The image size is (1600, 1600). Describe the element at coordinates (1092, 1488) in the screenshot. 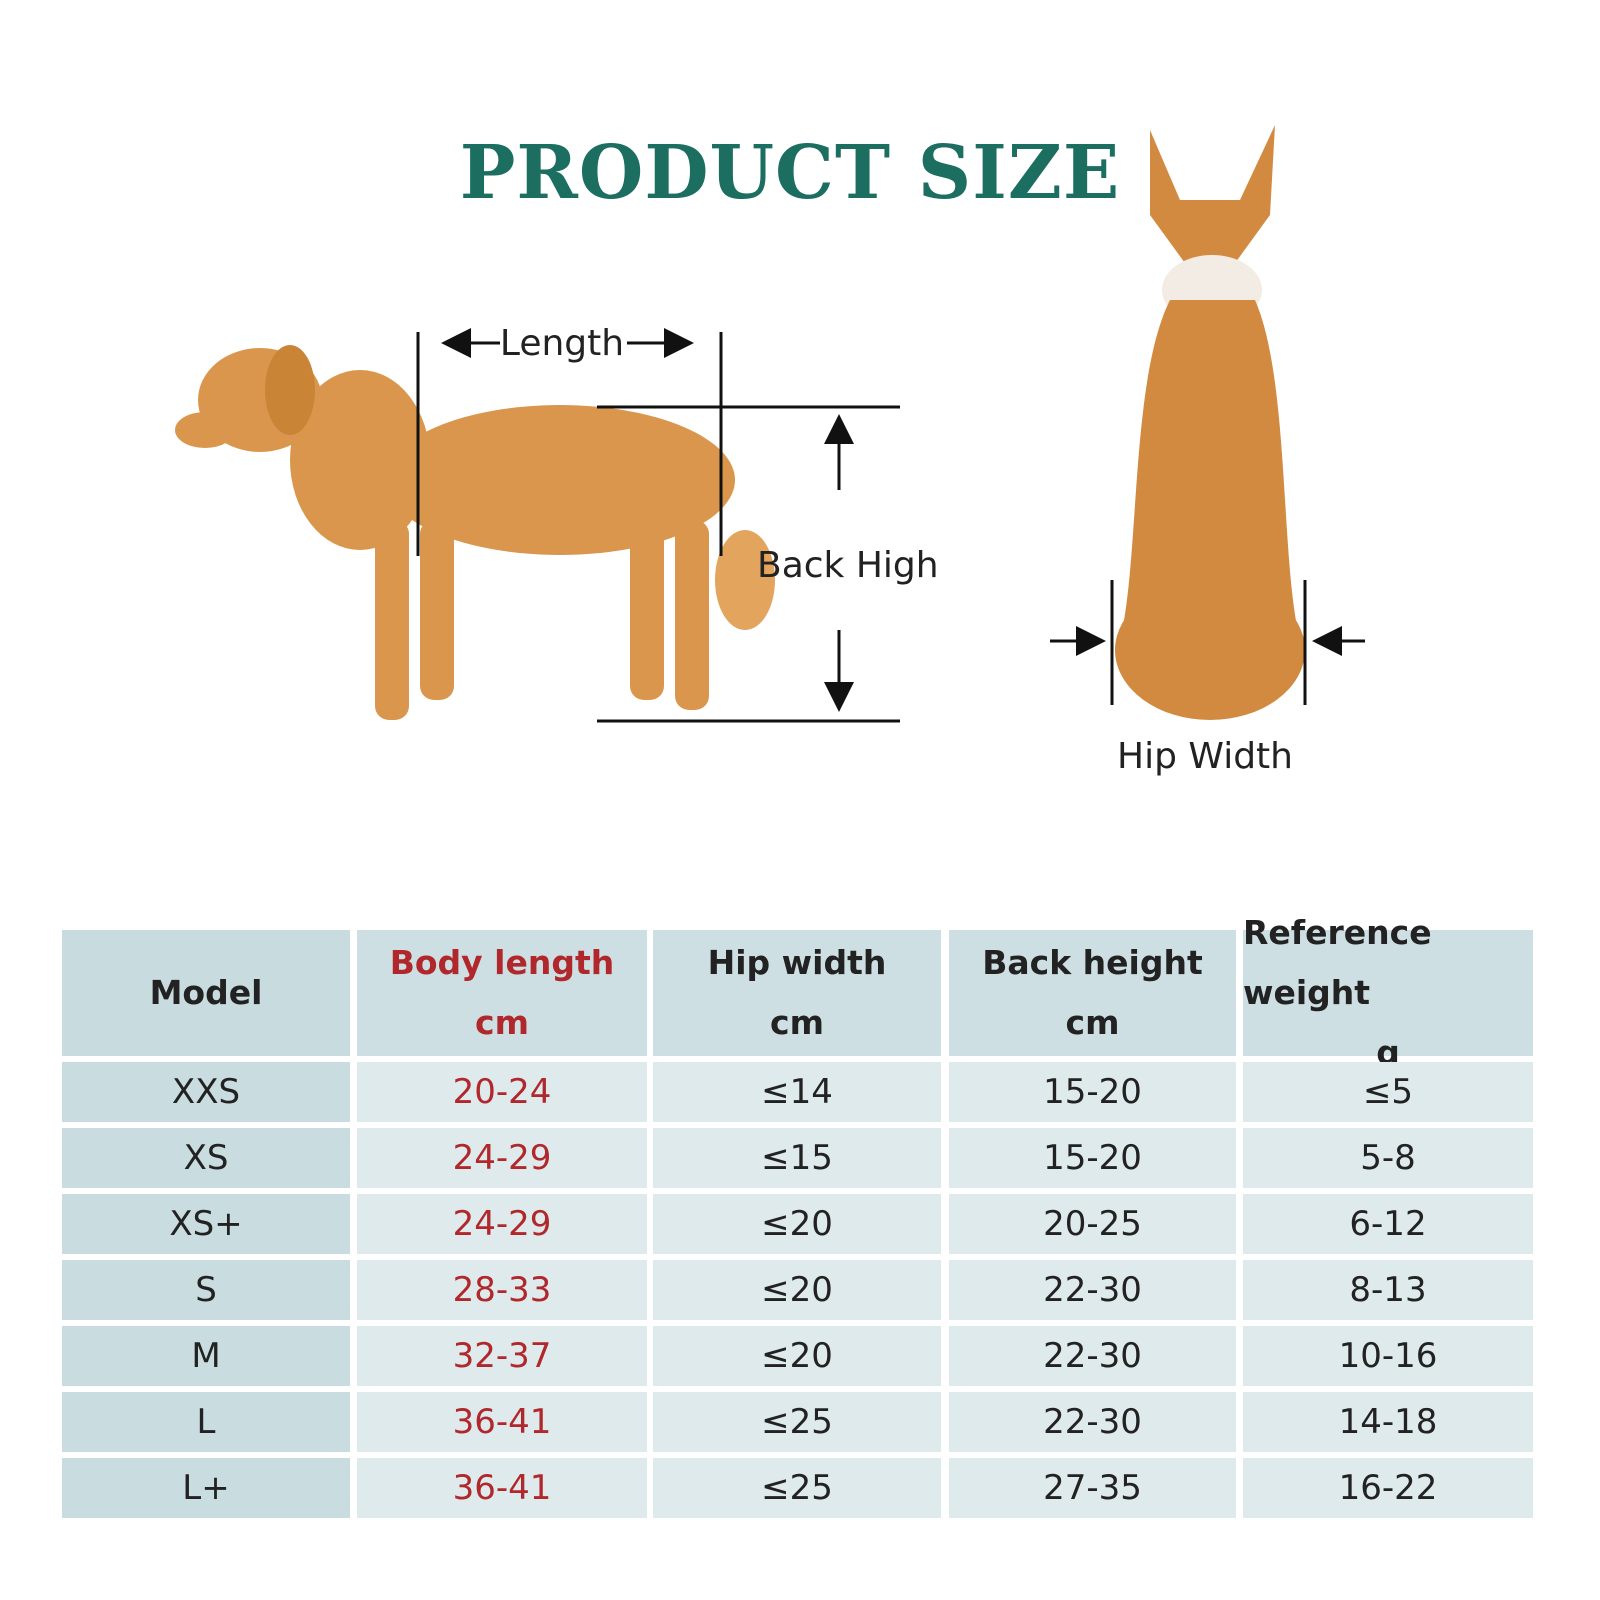

I see `table-cell: 27-35` at that location.